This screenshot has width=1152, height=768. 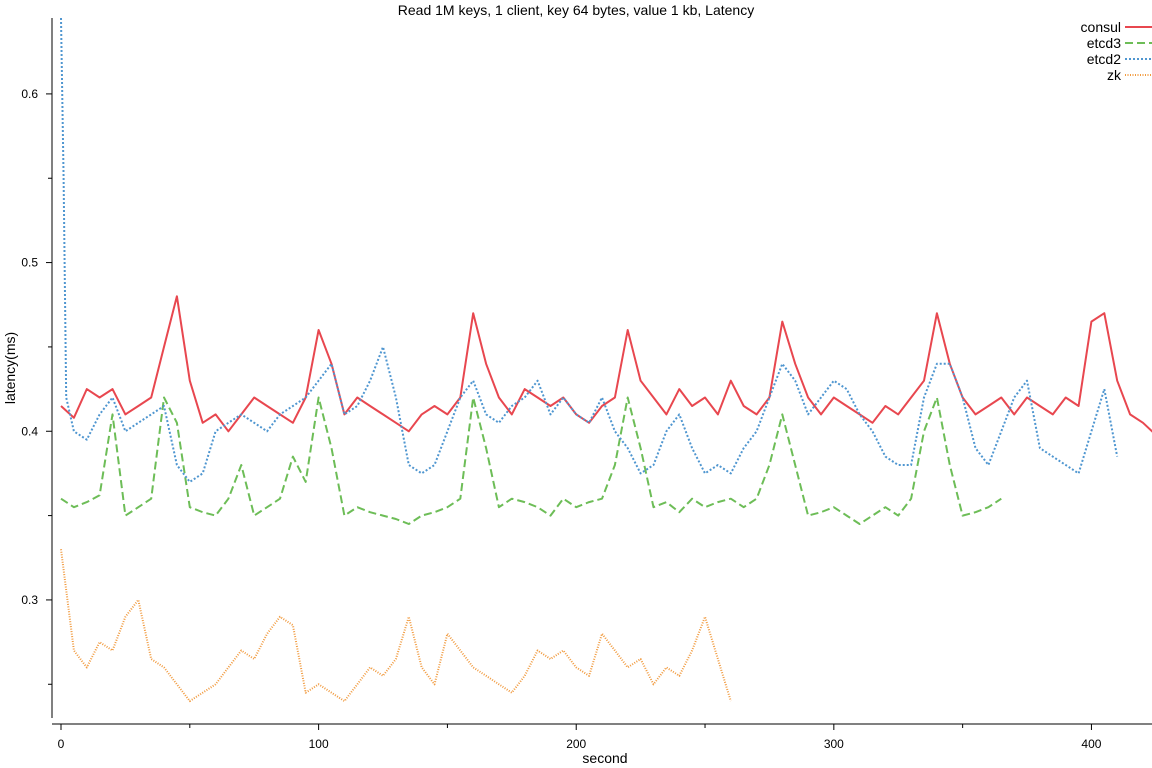 What do you see at coordinates (10, 368) in the screenshot?
I see `y-axis-label: latency(ms)` at bounding box center [10, 368].